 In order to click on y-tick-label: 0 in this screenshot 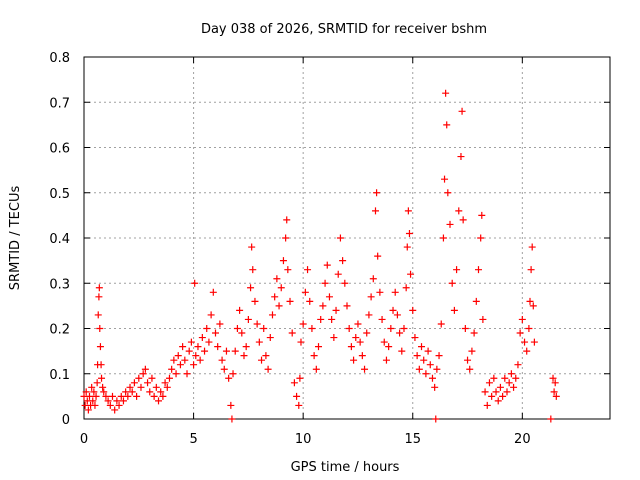, I will do `click(66, 420)`.